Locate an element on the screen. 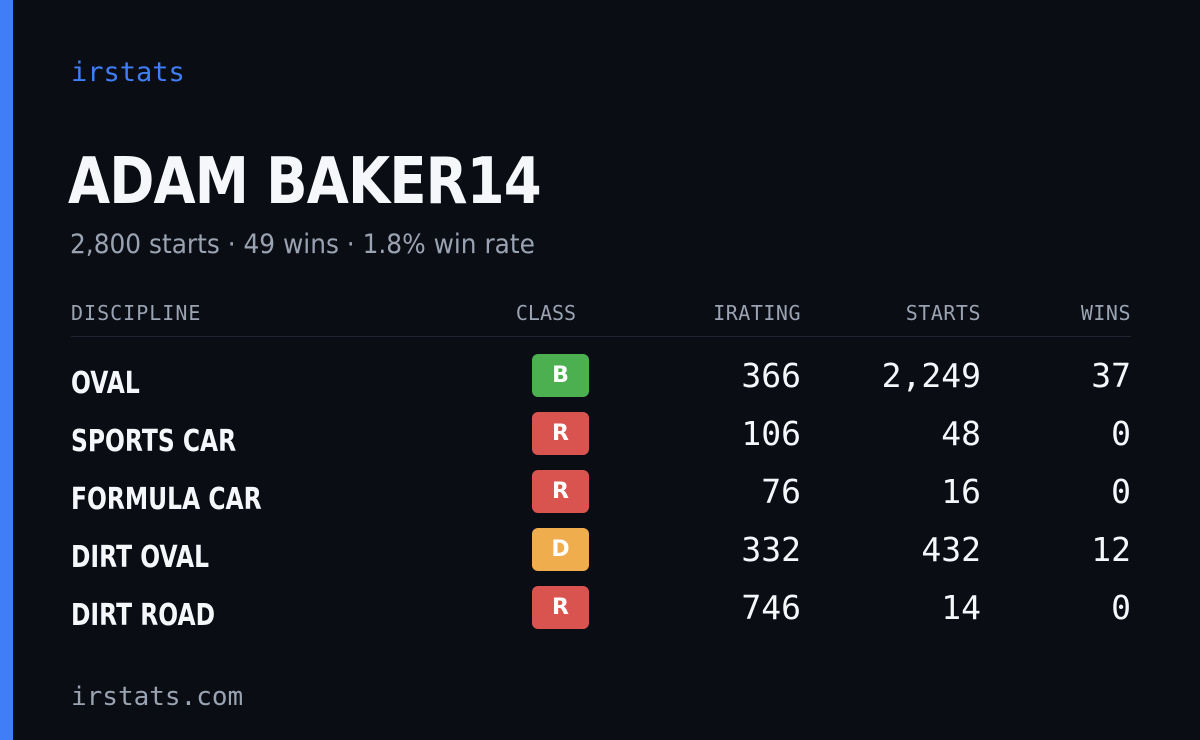 The width and height of the screenshot is (1200, 740). driver-summary: 2,800 starts · 49 wins · 1.8% win rate is located at coordinates (302, 244).